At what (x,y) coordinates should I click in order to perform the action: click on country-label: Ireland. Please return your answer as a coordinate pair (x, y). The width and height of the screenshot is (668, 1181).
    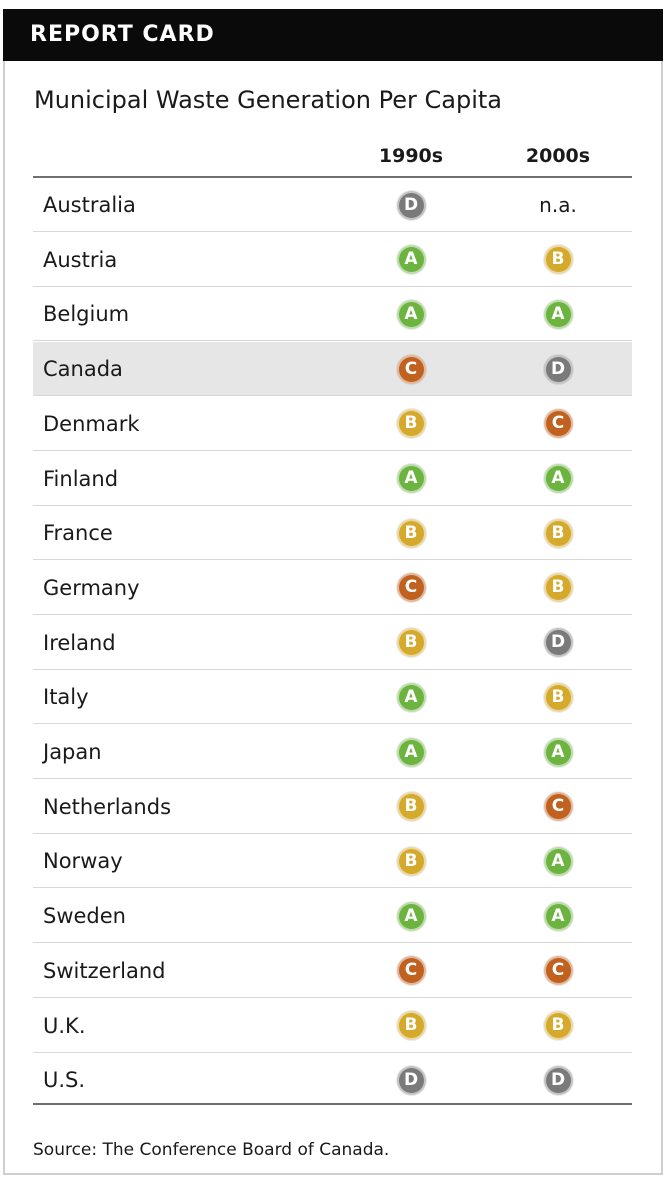
    Looking at the image, I should click on (79, 642).